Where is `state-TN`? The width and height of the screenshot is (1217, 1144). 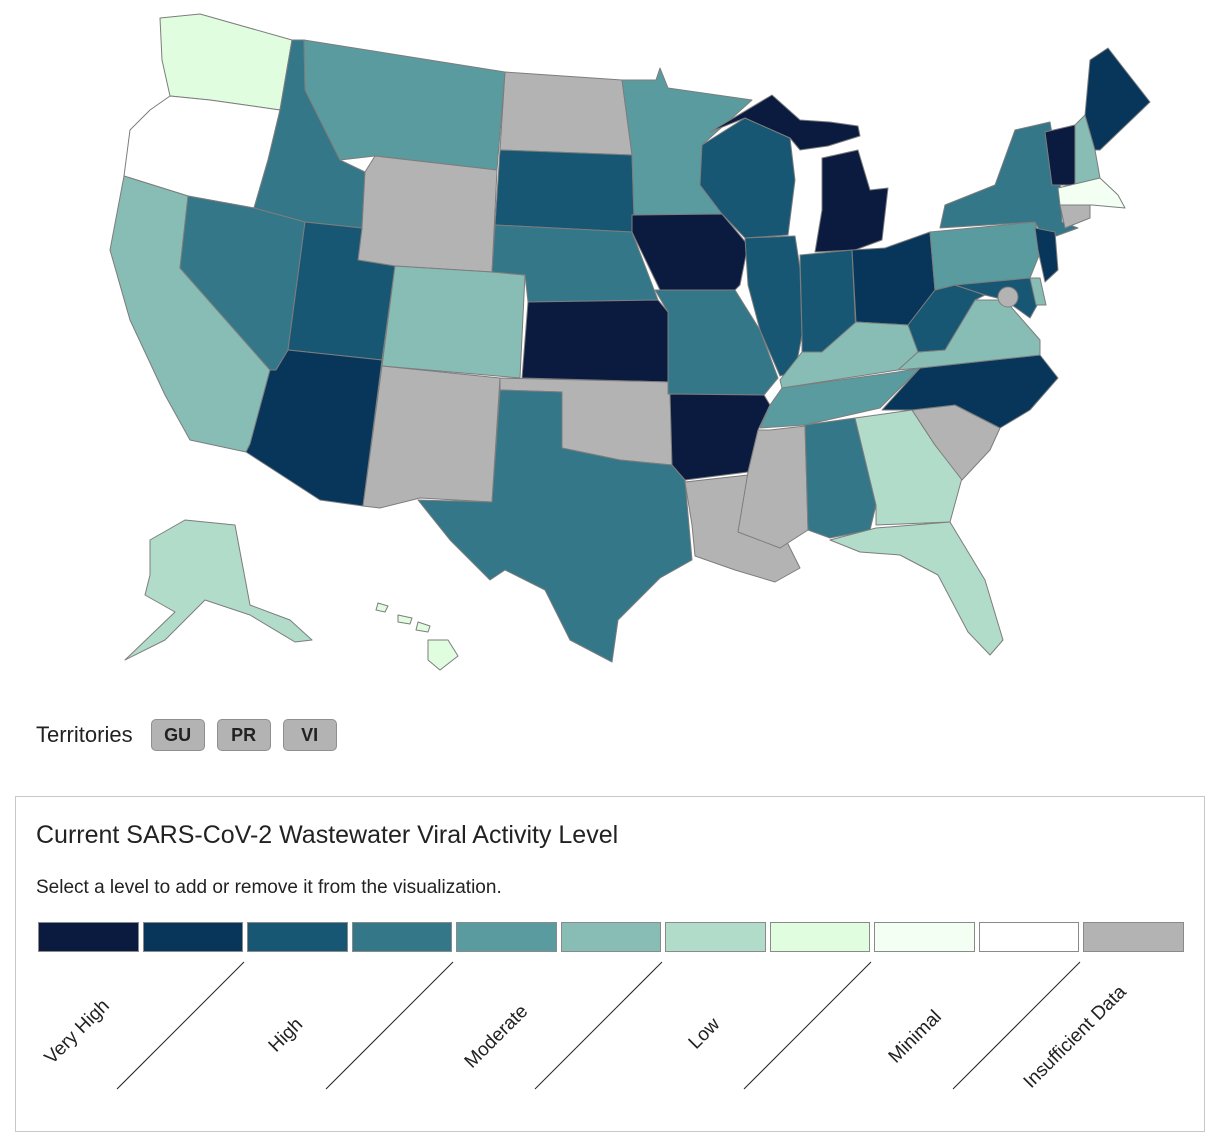
state-TN is located at coordinates (840, 398).